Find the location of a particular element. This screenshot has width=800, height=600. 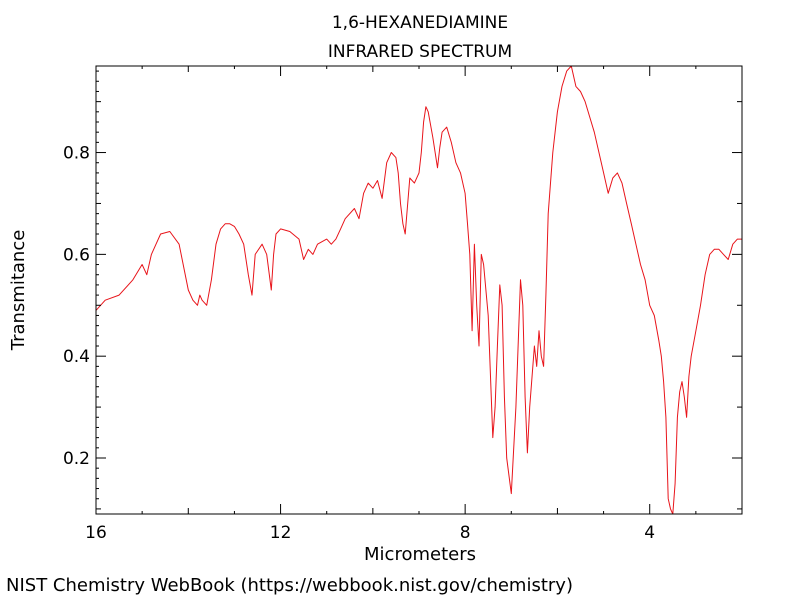

y-axis-label: Transmitance is located at coordinates (18, 291).